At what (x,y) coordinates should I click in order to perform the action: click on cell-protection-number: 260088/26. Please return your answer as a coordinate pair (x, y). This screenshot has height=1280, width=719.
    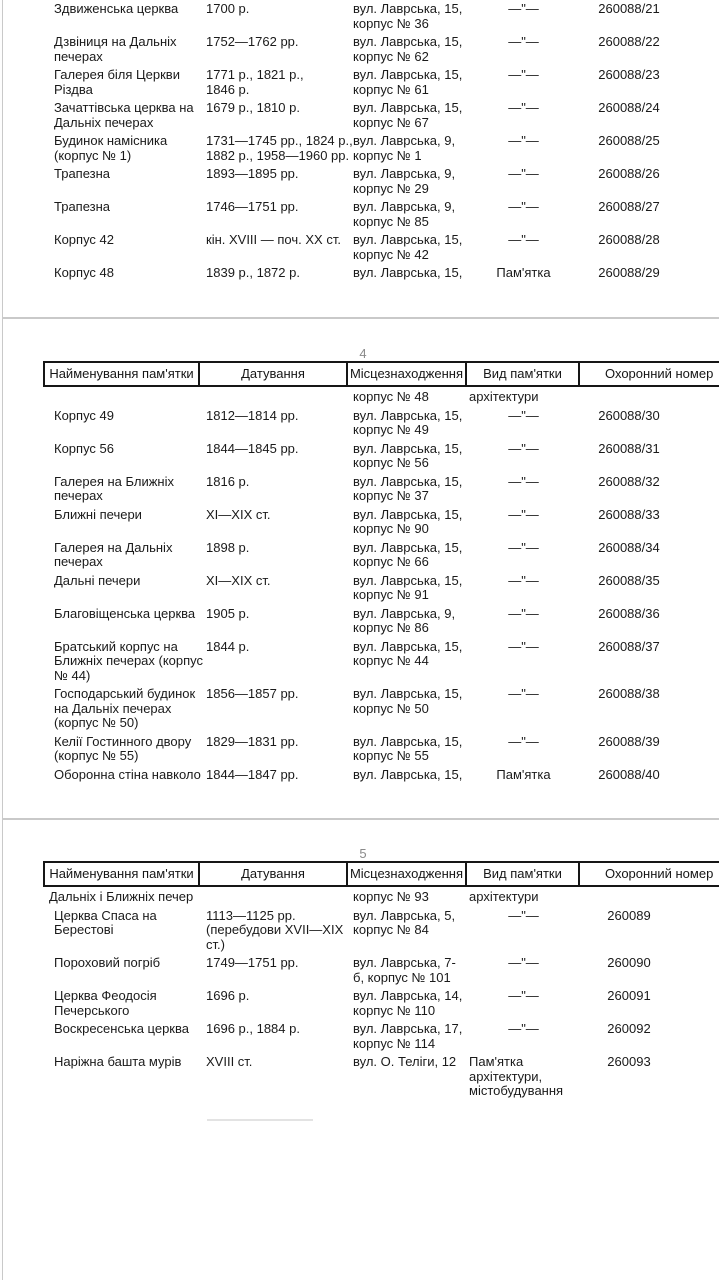
    Looking at the image, I should click on (629, 173).